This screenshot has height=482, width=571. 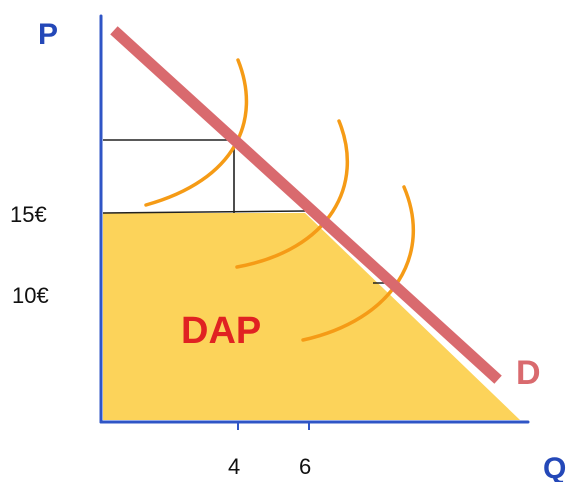 What do you see at coordinates (528, 373) in the screenshot?
I see `demand-label: D` at bounding box center [528, 373].